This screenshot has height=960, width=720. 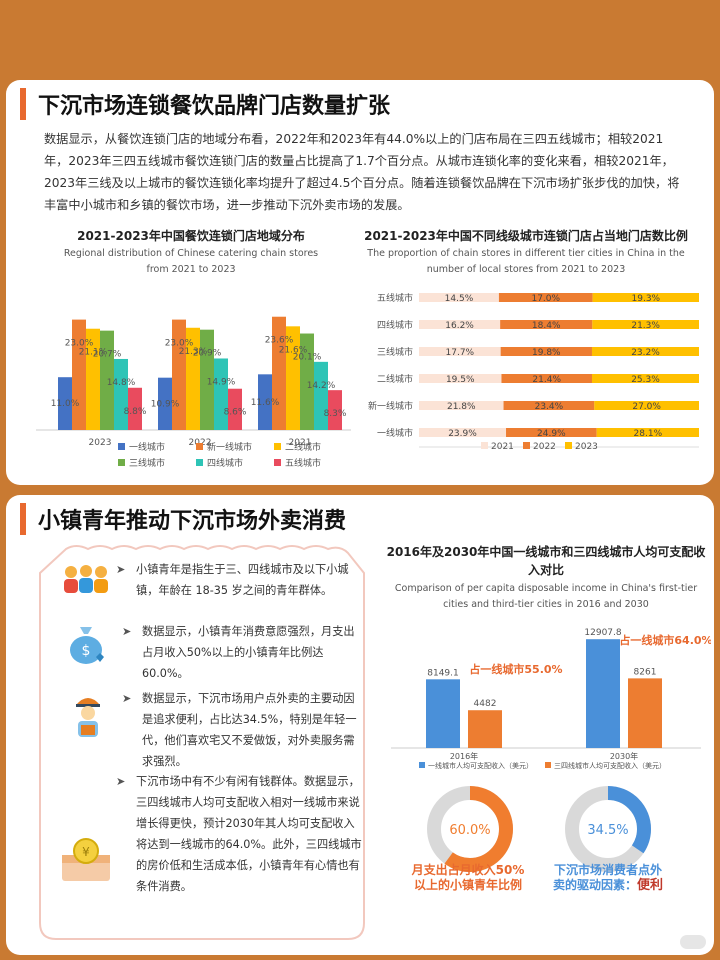 What do you see at coordinates (307, 358) in the screenshot?
I see `data-label: 20.1%` at bounding box center [307, 358].